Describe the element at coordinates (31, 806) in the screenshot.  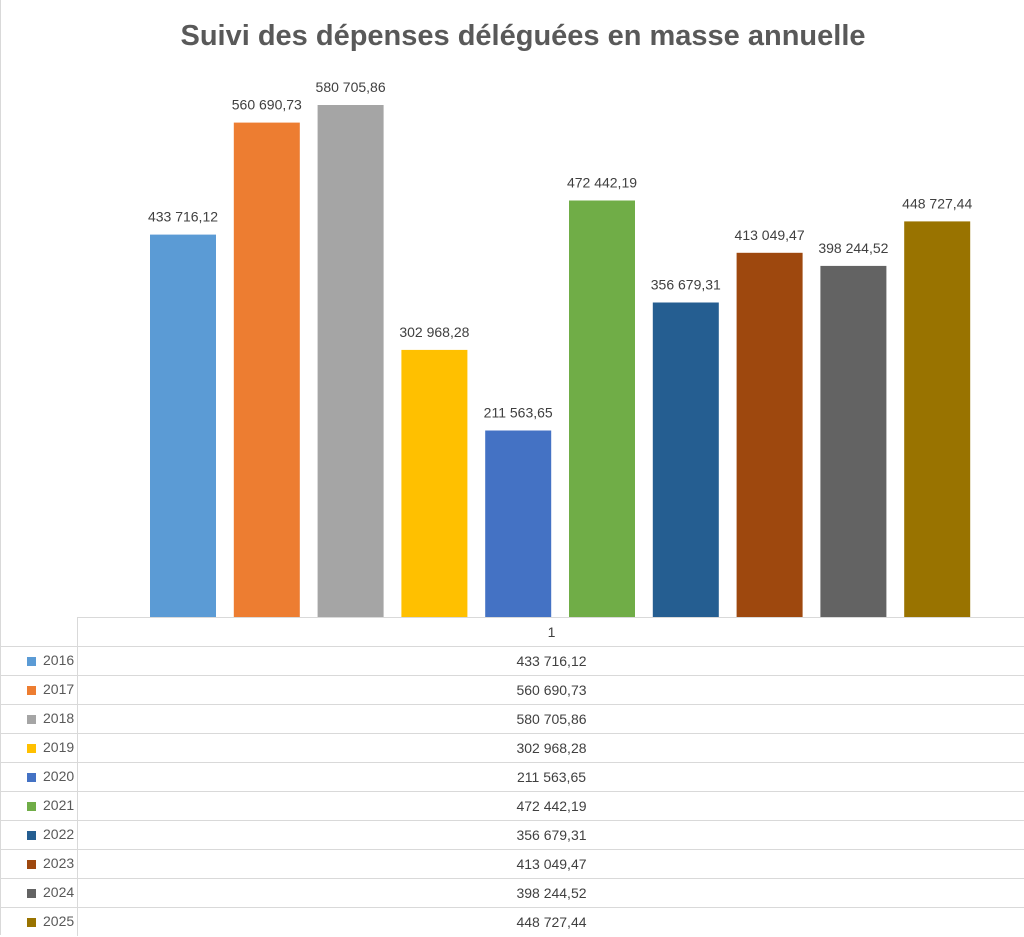
I see `legend-swatch-2021` at that location.